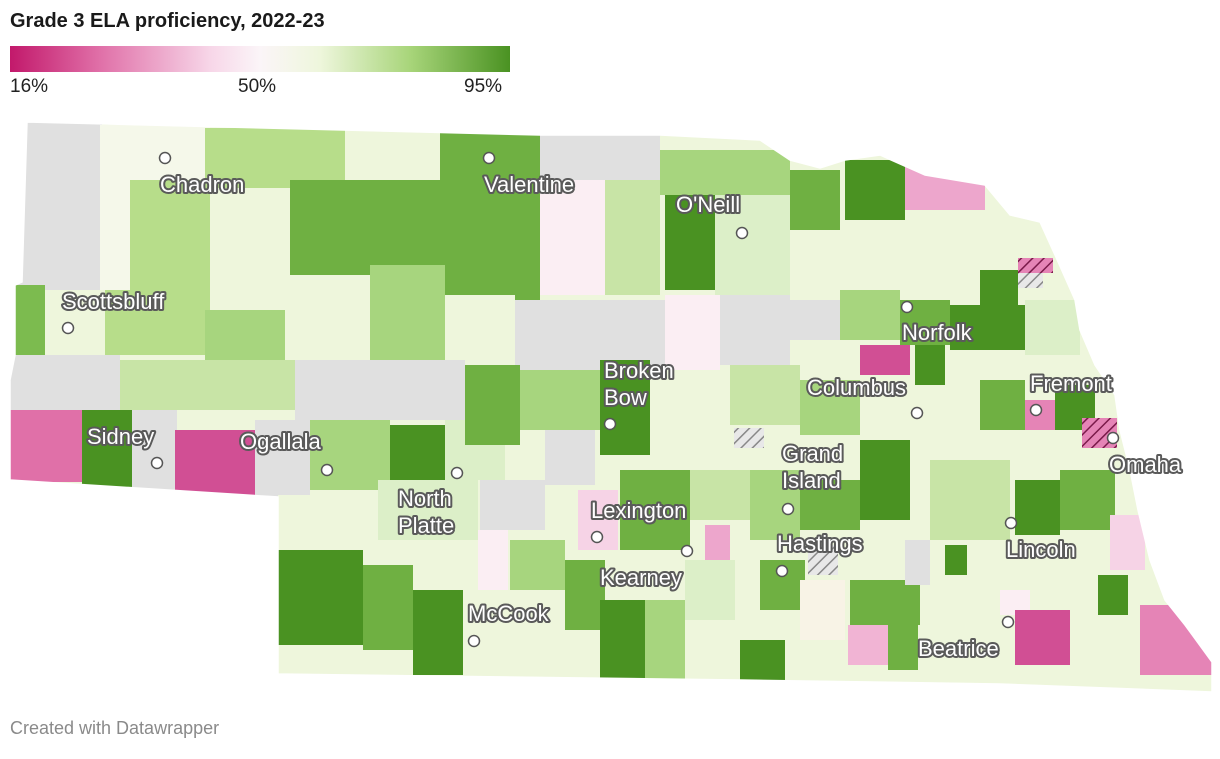 The width and height of the screenshot is (1220, 759). Describe the element at coordinates (157, 463) in the screenshot. I see `city-marker-sidney` at that location.